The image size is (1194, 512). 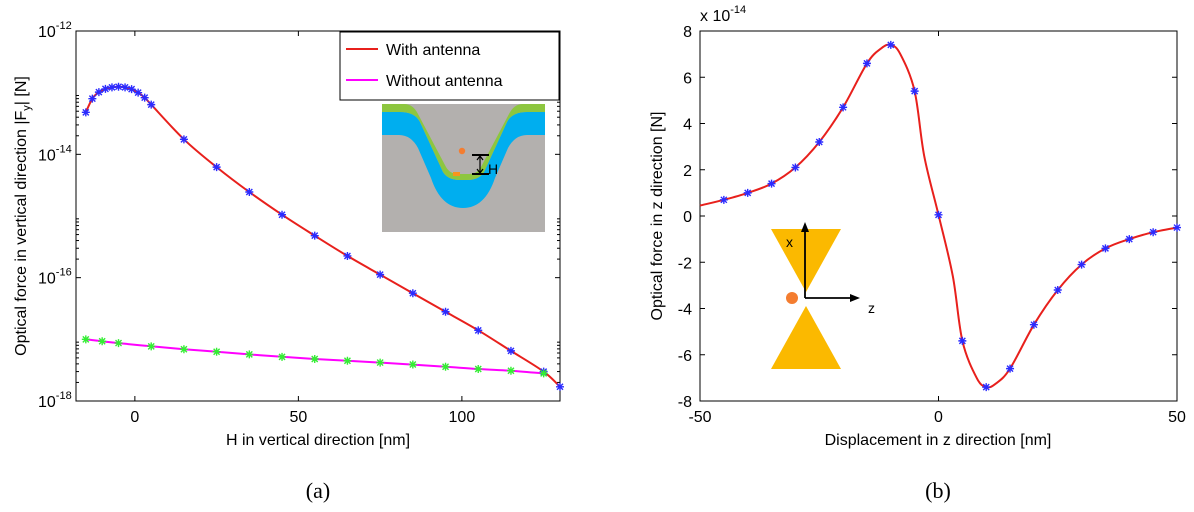 What do you see at coordinates (699, 417) in the screenshot?
I see `chart-b-xtick-label: -50` at bounding box center [699, 417].